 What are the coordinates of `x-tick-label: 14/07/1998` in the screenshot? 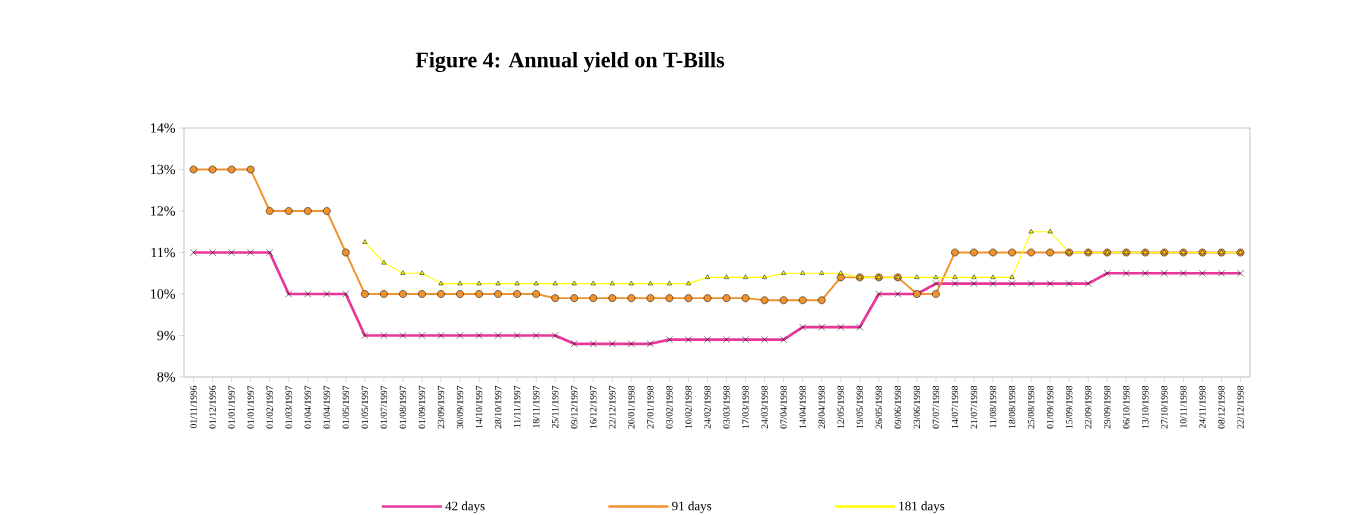 It's located at (955, 406).